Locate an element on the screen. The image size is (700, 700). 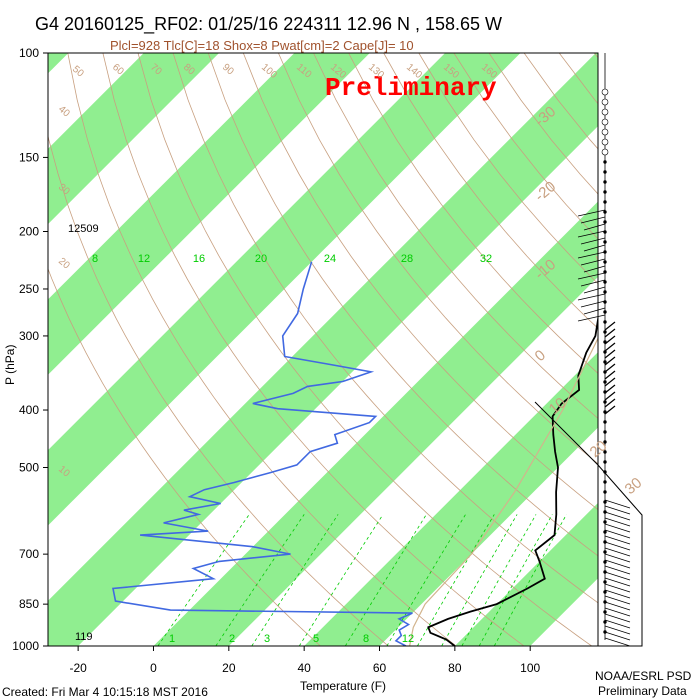
x-tick-label: -20 is located at coordinates (78, 668).